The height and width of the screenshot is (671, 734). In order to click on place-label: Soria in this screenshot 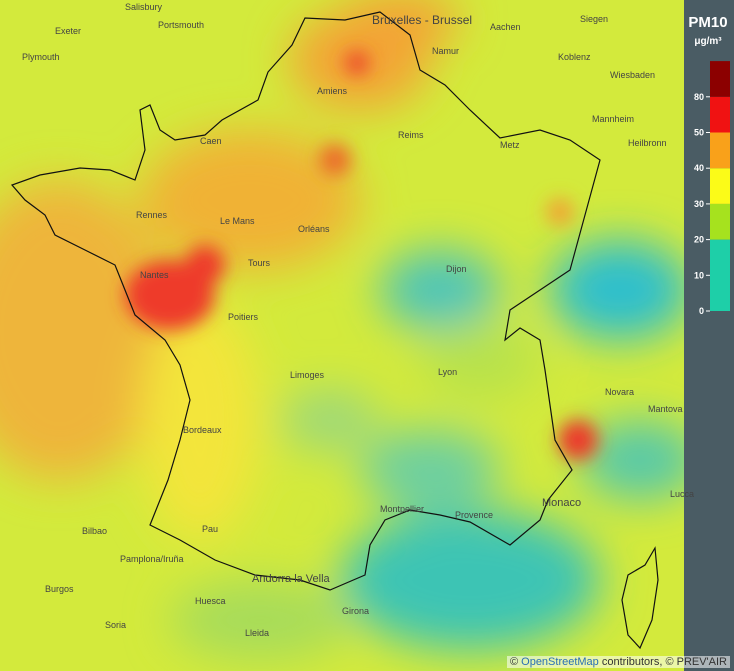, I will do `click(115, 625)`.